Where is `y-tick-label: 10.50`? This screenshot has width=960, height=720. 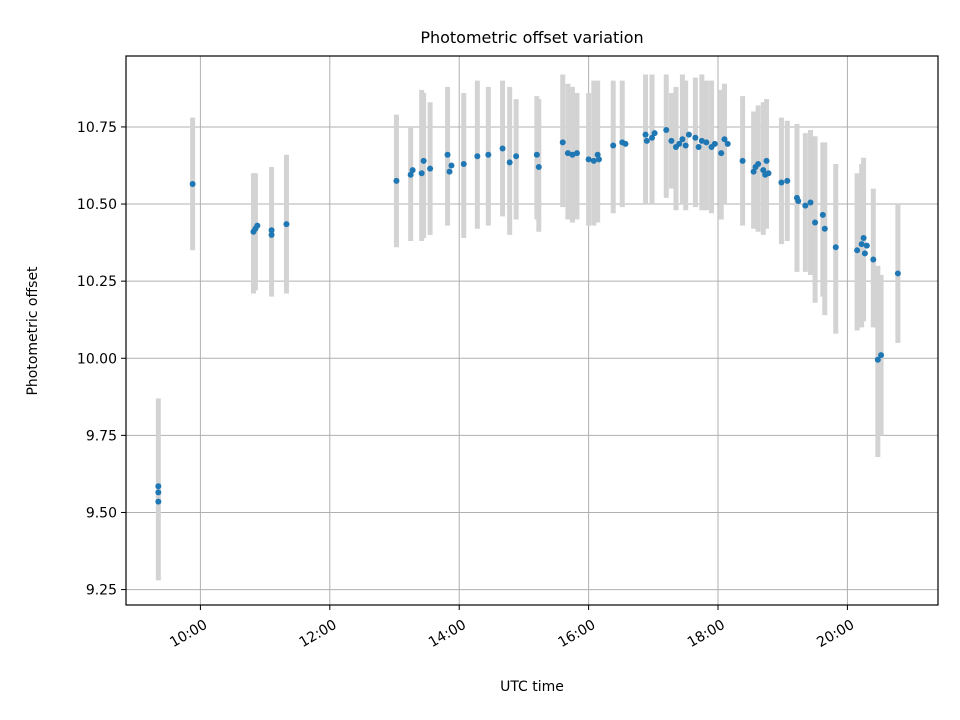
y-tick-label: 10.50 is located at coordinates (97, 205).